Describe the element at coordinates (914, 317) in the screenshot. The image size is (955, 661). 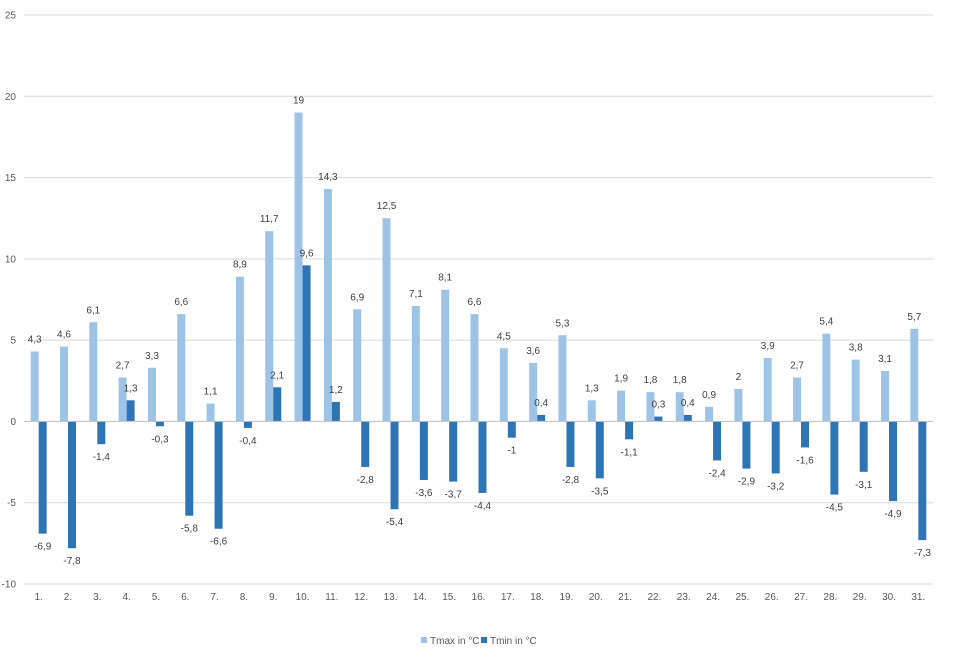
I see `data-label-tmax-31: 5,7` at that location.